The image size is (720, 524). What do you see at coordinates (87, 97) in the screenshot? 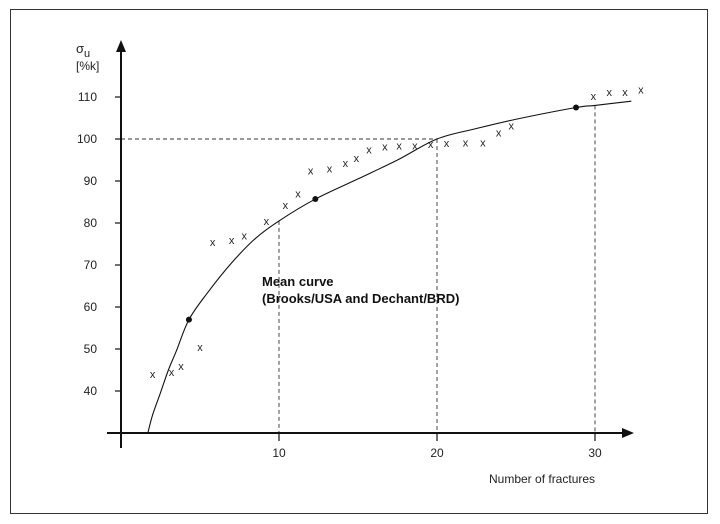
I see `y-tick-label-110: 110` at bounding box center [87, 97].